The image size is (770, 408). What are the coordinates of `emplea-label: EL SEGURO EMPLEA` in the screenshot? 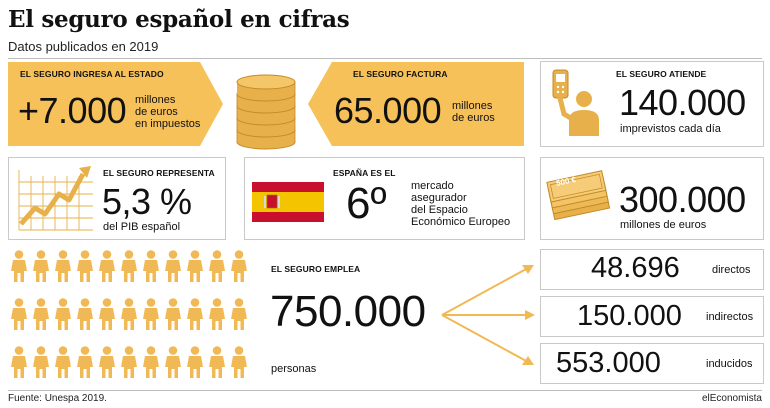 It's located at (316, 269).